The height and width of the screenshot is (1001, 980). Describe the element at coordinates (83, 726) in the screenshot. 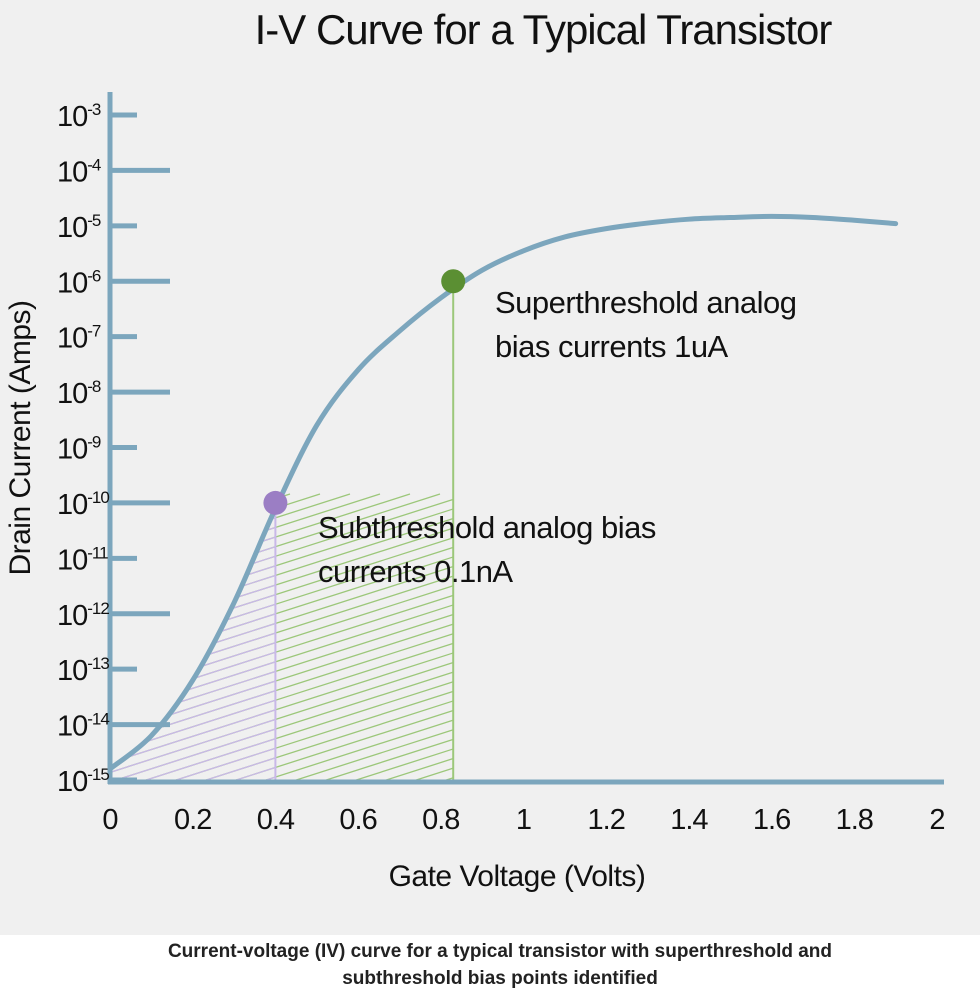

I see `y-tick-label: 10⁻¹⁴` at that location.